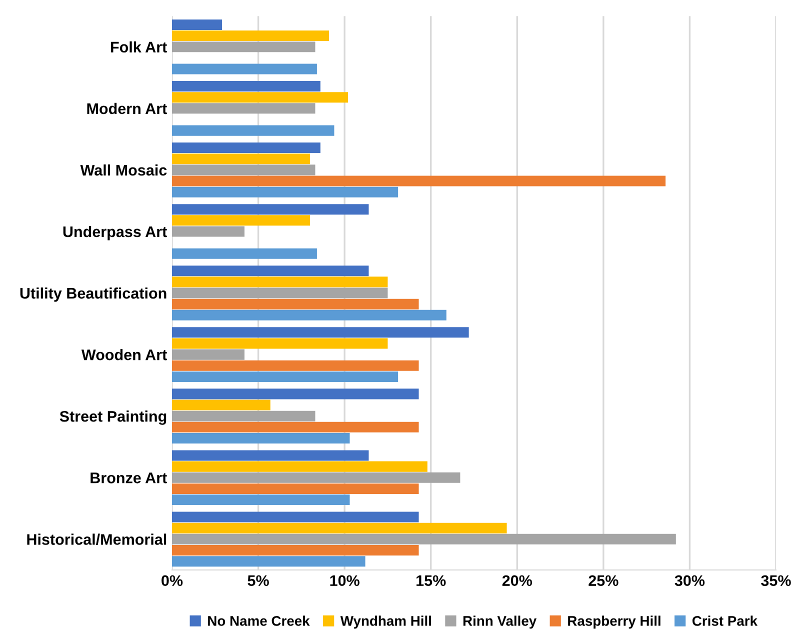  I want to click on legend-label: Raspberry Hill, so click(614, 622).